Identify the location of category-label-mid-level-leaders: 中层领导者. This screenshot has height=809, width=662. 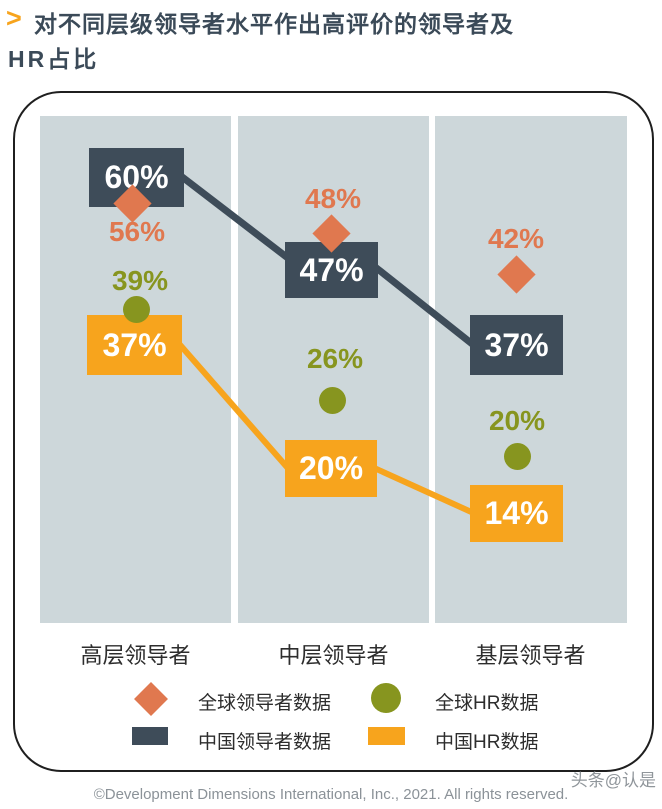
(333, 655).